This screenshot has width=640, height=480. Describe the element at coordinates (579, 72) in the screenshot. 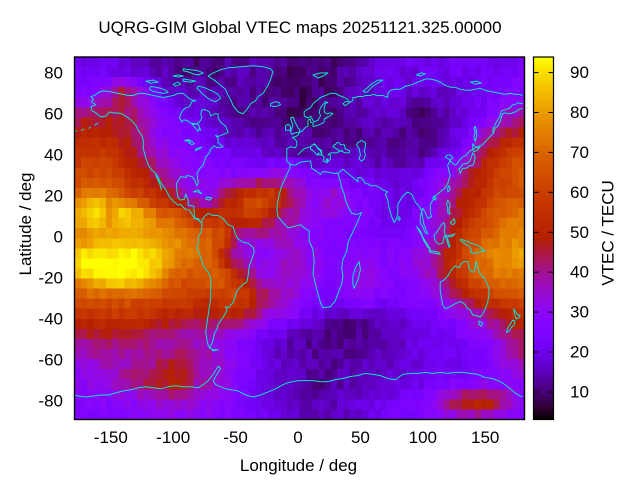

I see `svg-text: 90` at that location.